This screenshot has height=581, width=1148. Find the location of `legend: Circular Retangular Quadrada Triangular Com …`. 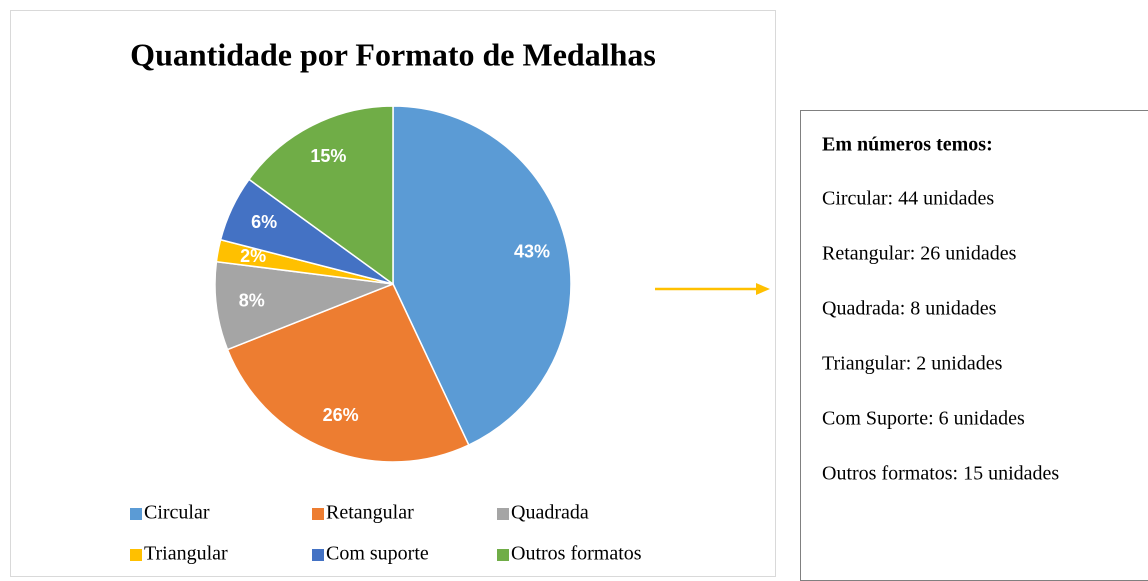

legend: Circular Retangular Quadrada Triangular Com … is located at coordinates (386, 533).